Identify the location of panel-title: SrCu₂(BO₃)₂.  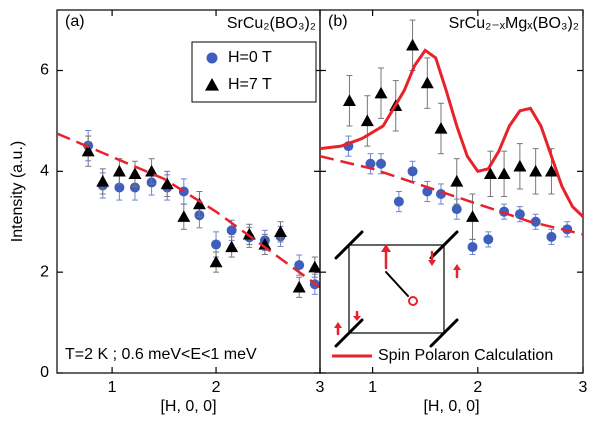
(271, 23).